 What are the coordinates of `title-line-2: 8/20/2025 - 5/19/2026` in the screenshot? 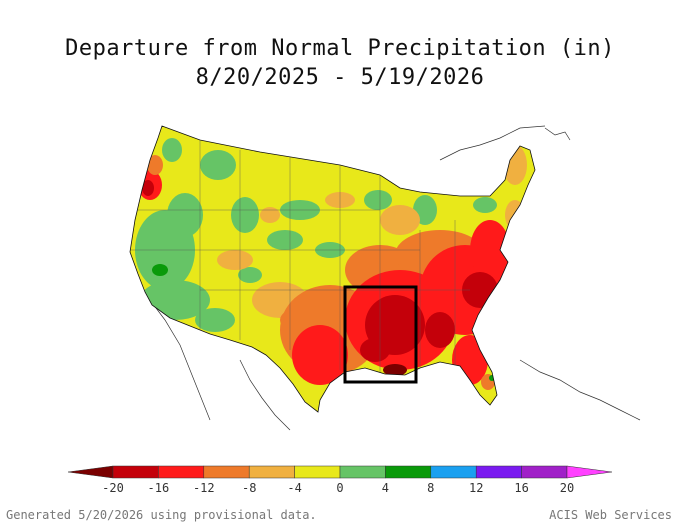 It's located at (340, 77).